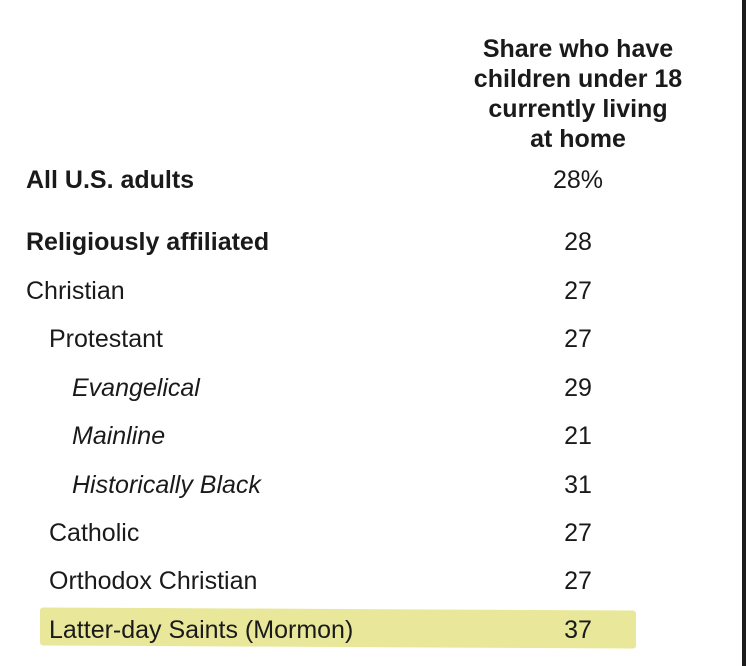  Describe the element at coordinates (578, 630) in the screenshot. I see `row-value-latter-day-saints: 37` at that location.